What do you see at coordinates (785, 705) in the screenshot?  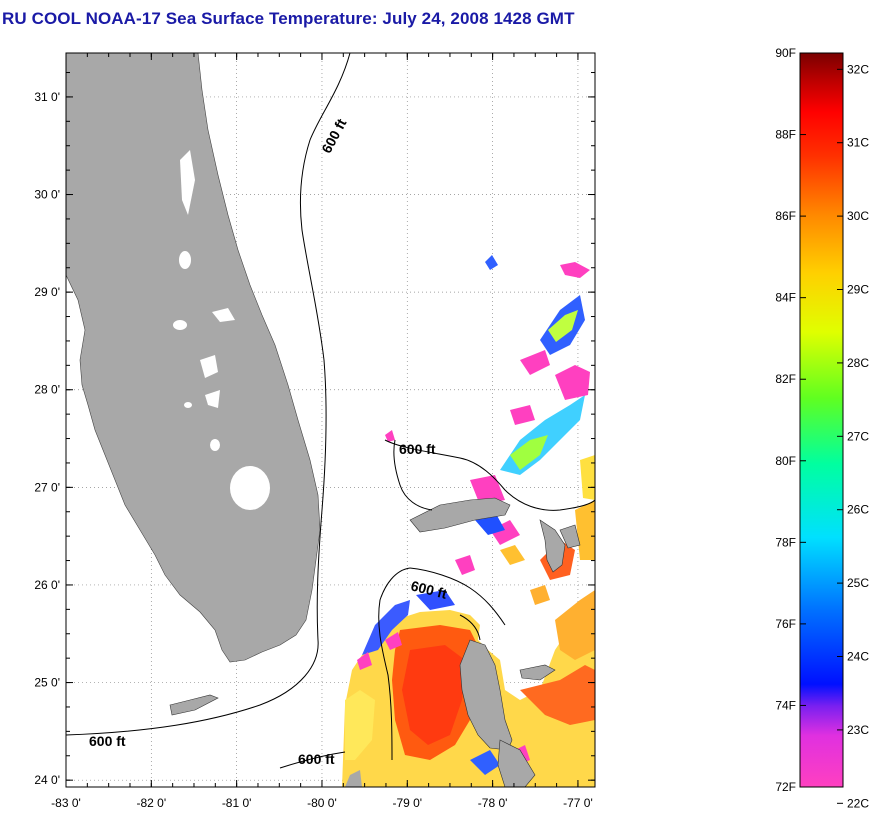 I see `colorbar-f-label: 74F` at bounding box center [785, 705].